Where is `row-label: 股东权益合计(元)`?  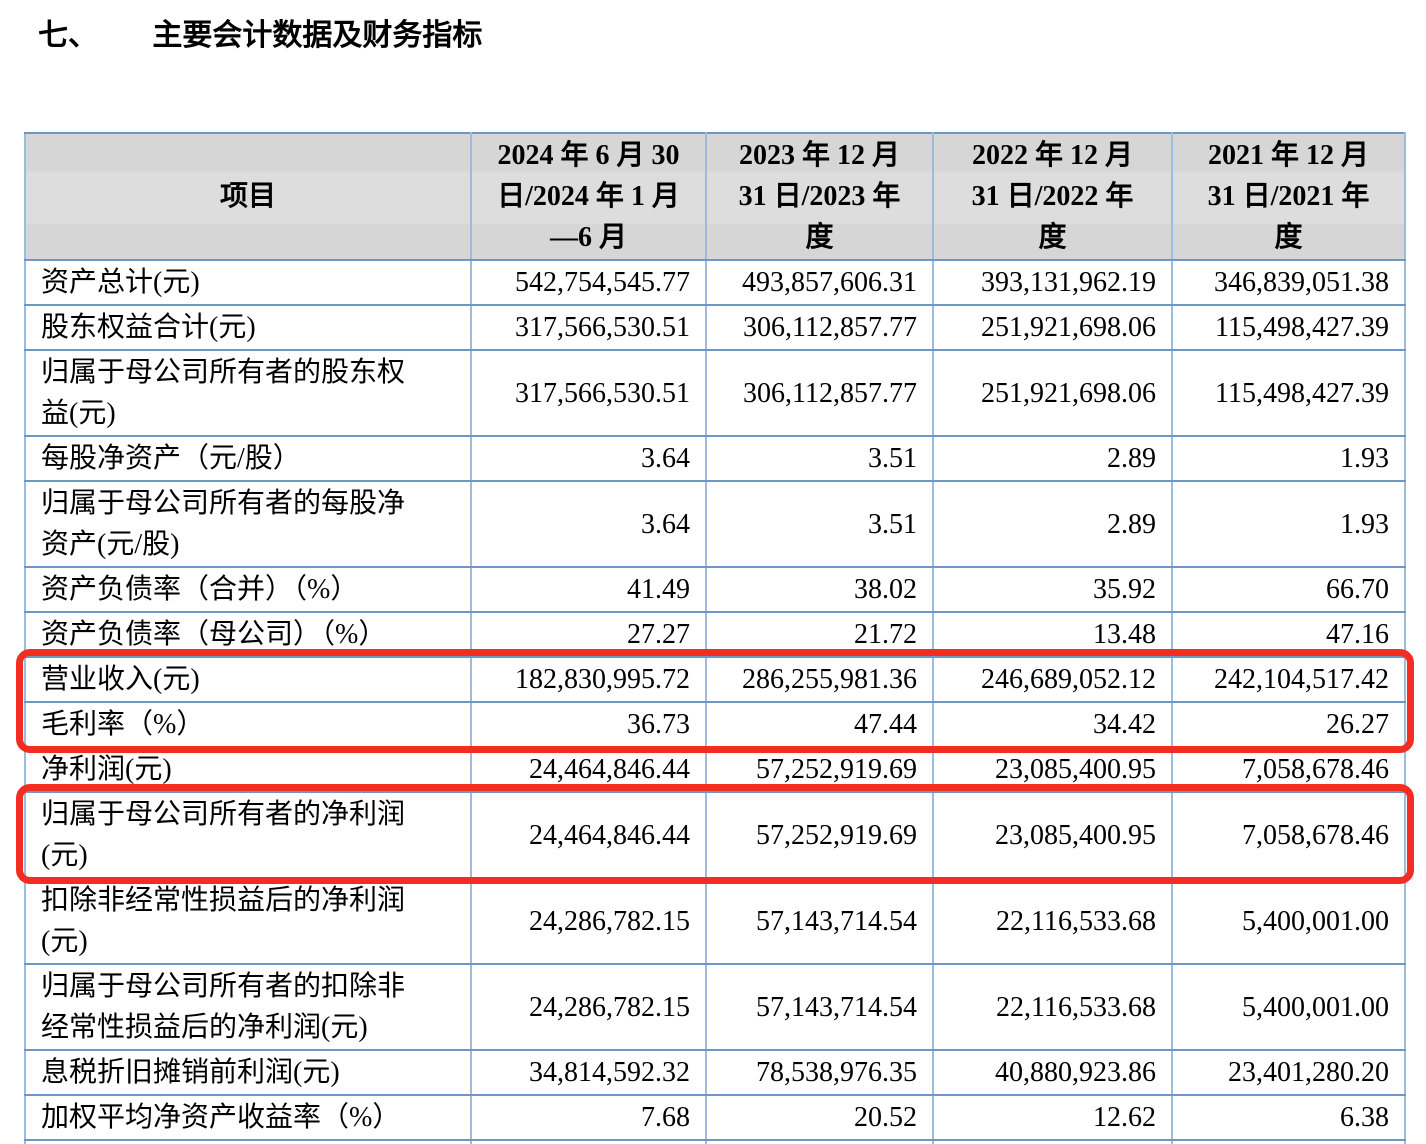
row-label: 股东权益合计(元) is located at coordinates (248, 327).